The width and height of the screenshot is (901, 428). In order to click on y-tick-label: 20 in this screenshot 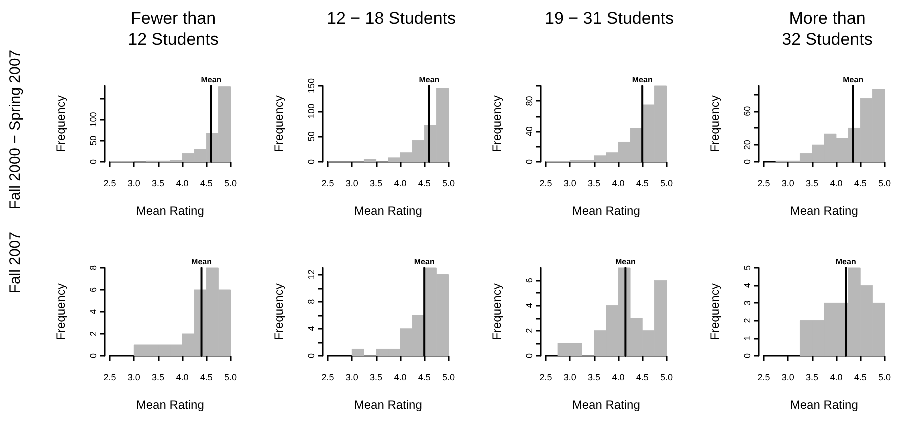, I will do `click(747, 145)`.